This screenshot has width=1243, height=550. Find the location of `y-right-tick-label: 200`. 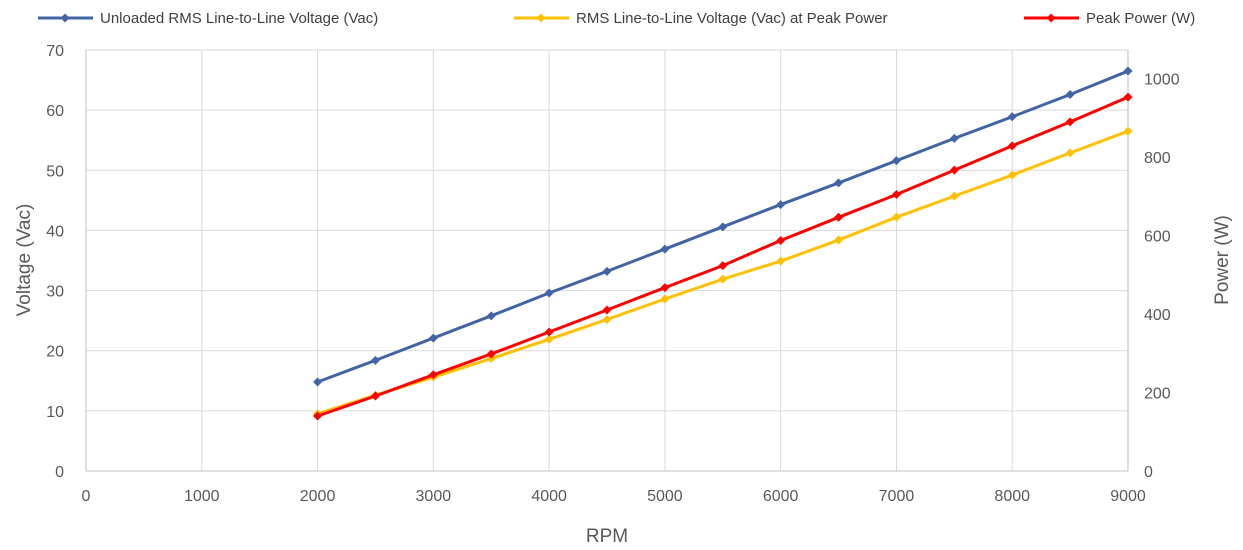

y-right-tick-label: 200 is located at coordinates (1157, 393).